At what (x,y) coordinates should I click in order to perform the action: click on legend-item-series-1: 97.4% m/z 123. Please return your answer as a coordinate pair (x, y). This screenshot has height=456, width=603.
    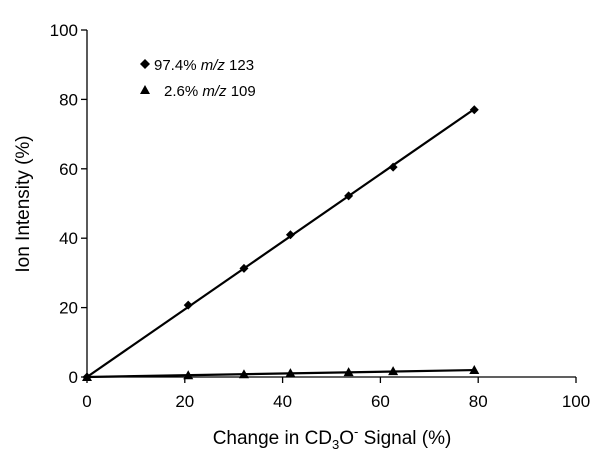
    Looking at the image, I should click on (197, 65).